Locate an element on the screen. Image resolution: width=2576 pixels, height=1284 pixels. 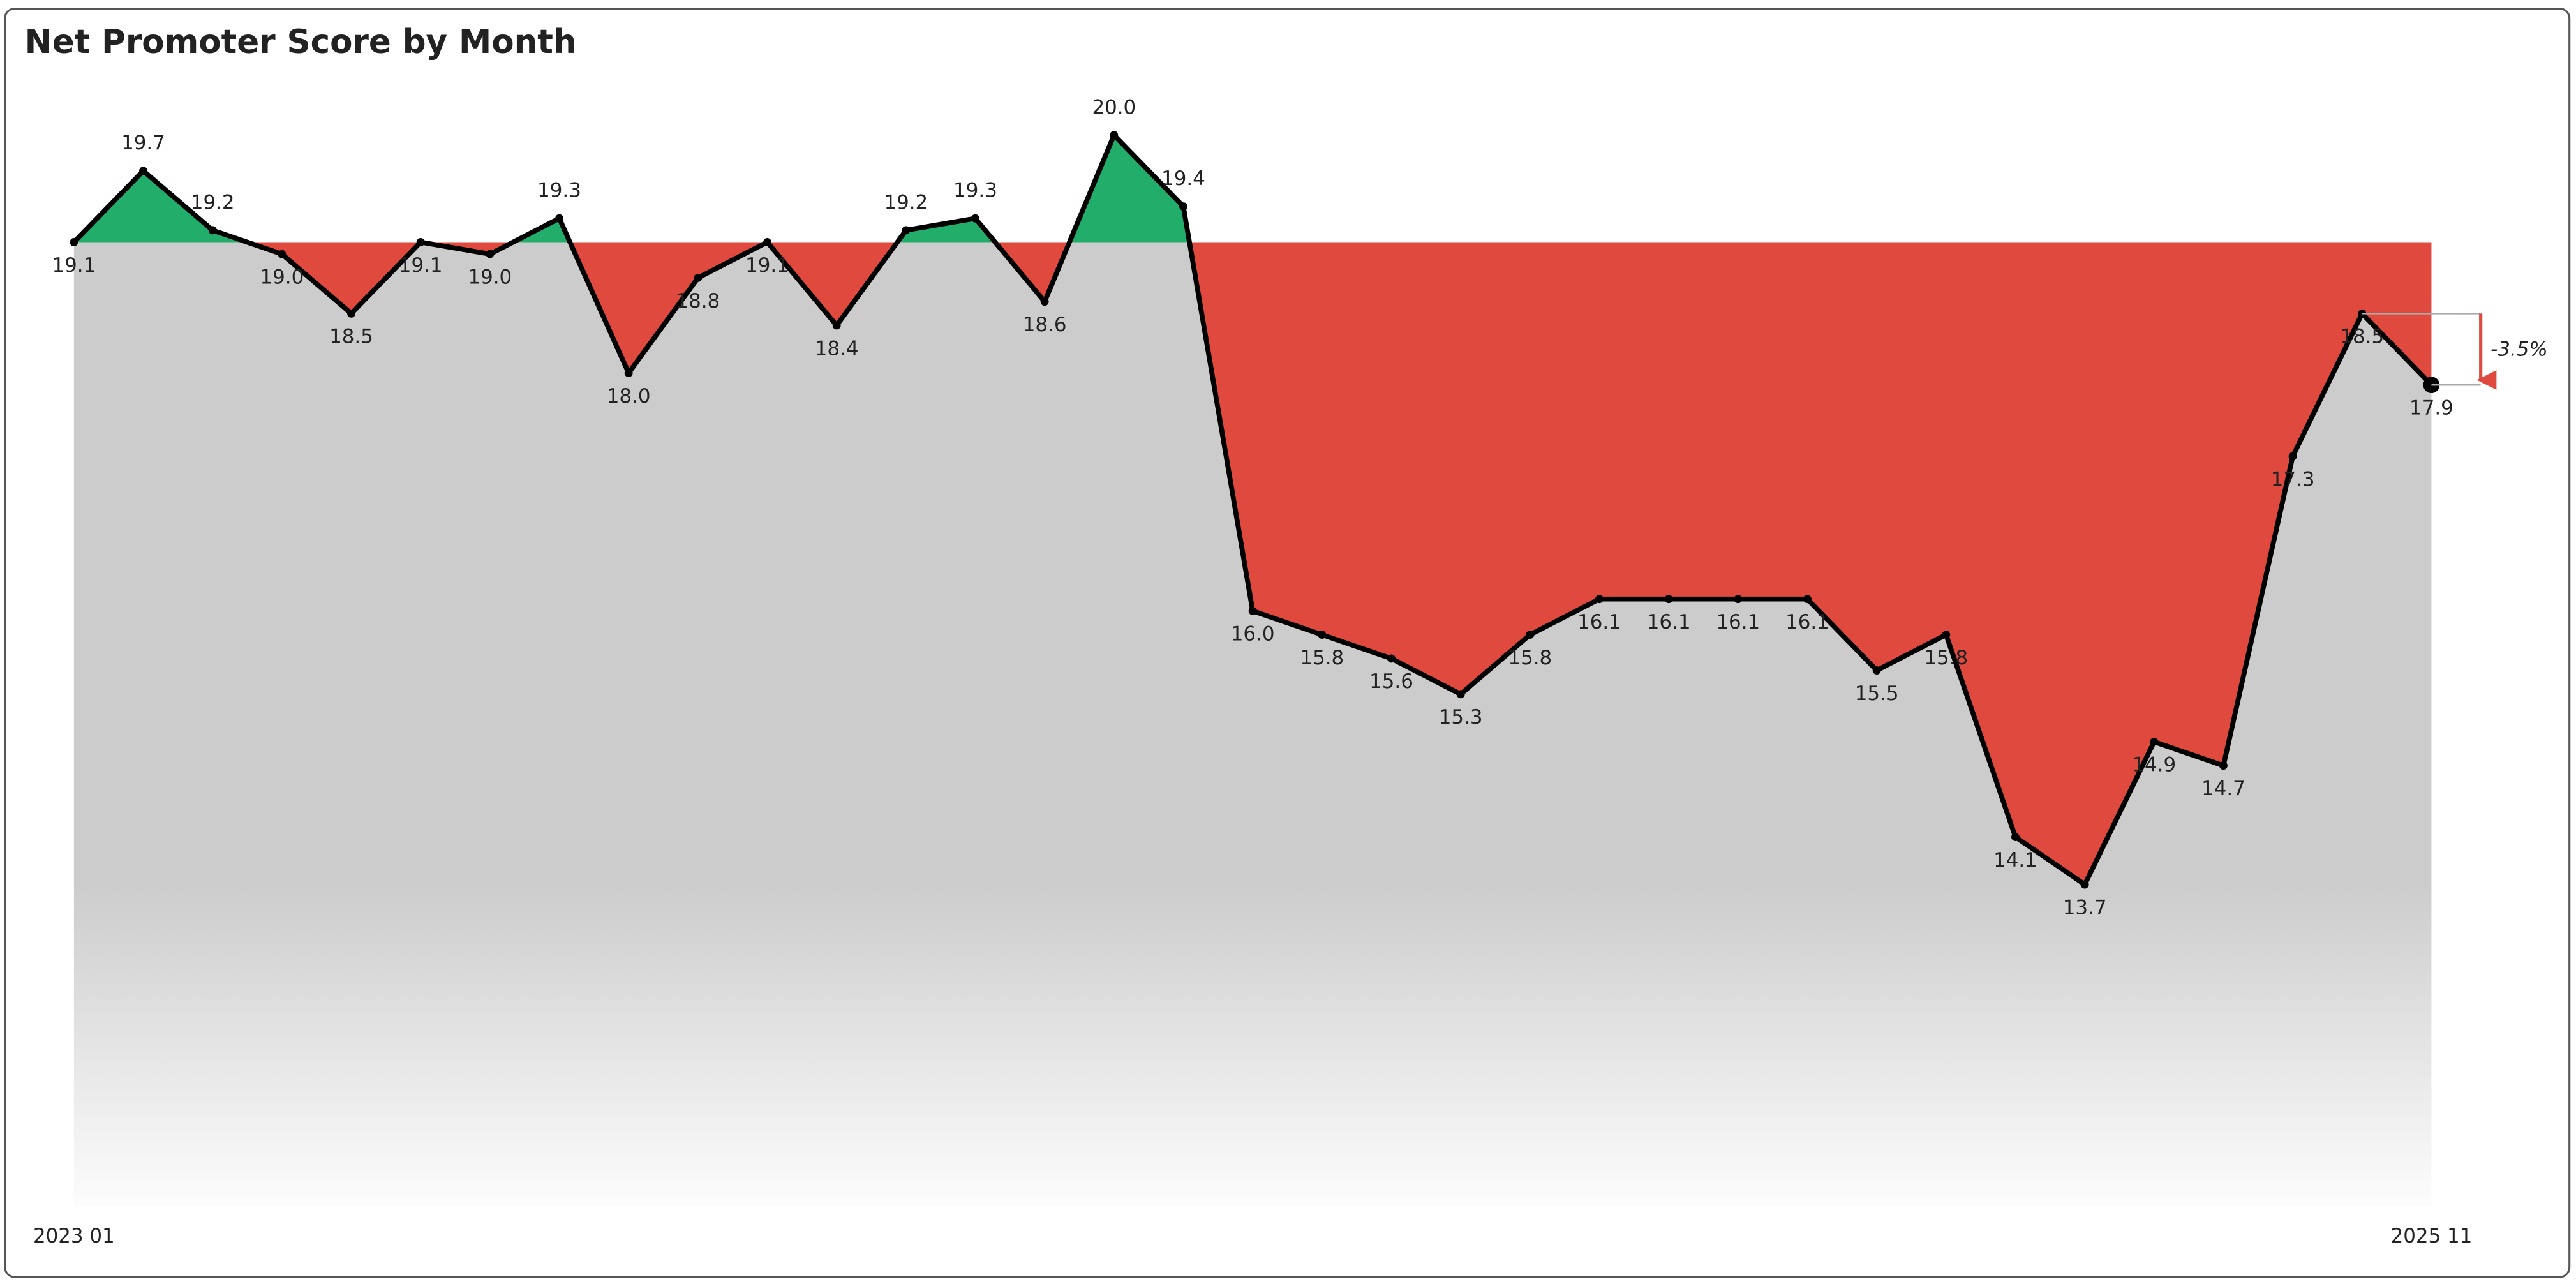
annotation: -3.5% is located at coordinates (2519, 349).